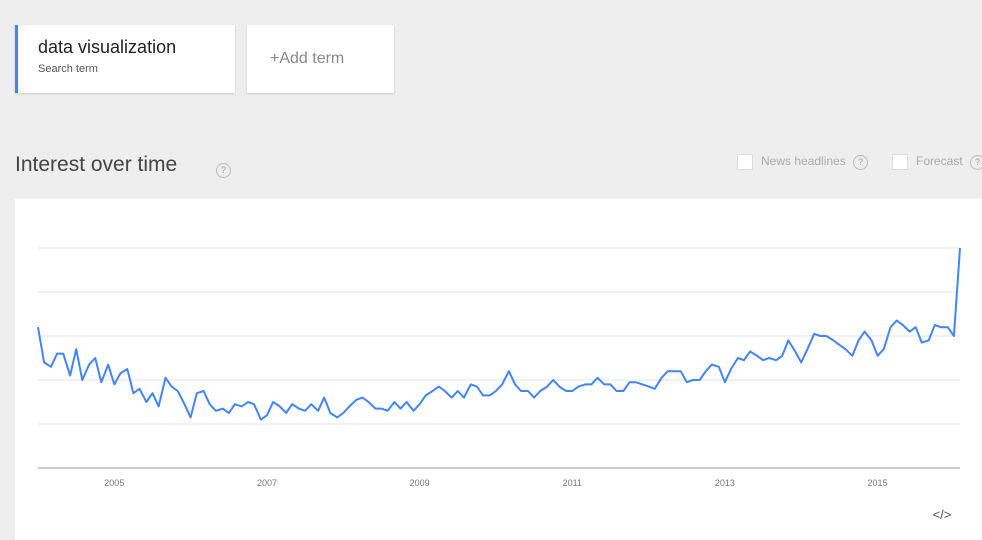 The image size is (982, 540). I want to click on news-option: News headlines ?, so click(803, 162).